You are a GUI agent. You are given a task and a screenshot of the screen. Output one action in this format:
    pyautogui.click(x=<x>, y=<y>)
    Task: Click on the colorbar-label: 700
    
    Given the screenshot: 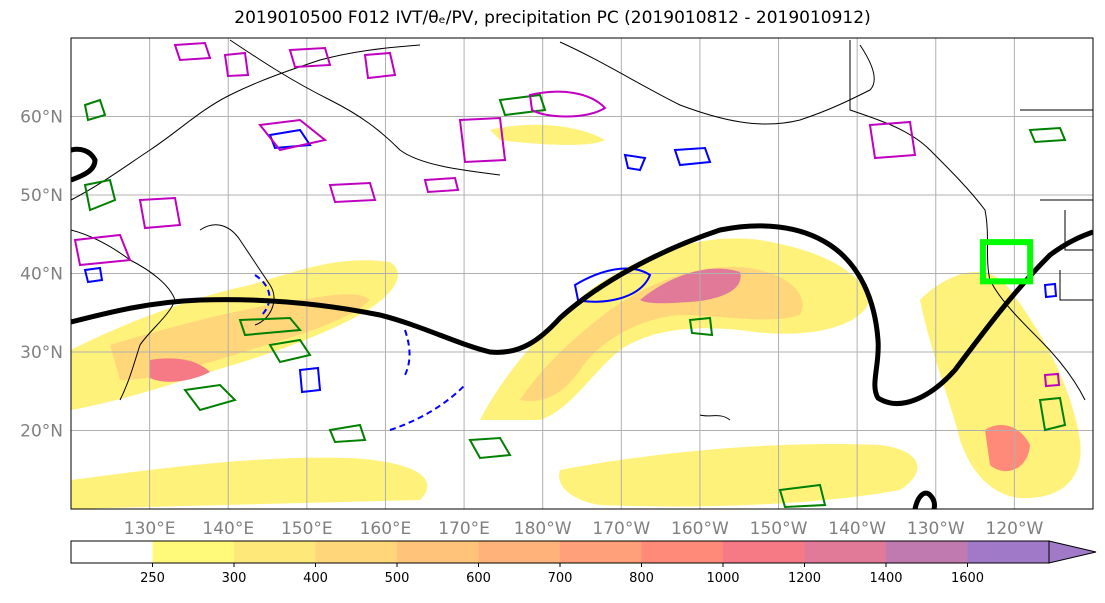 What is the action you would take?
    pyautogui.click(x=560, y=578)
    